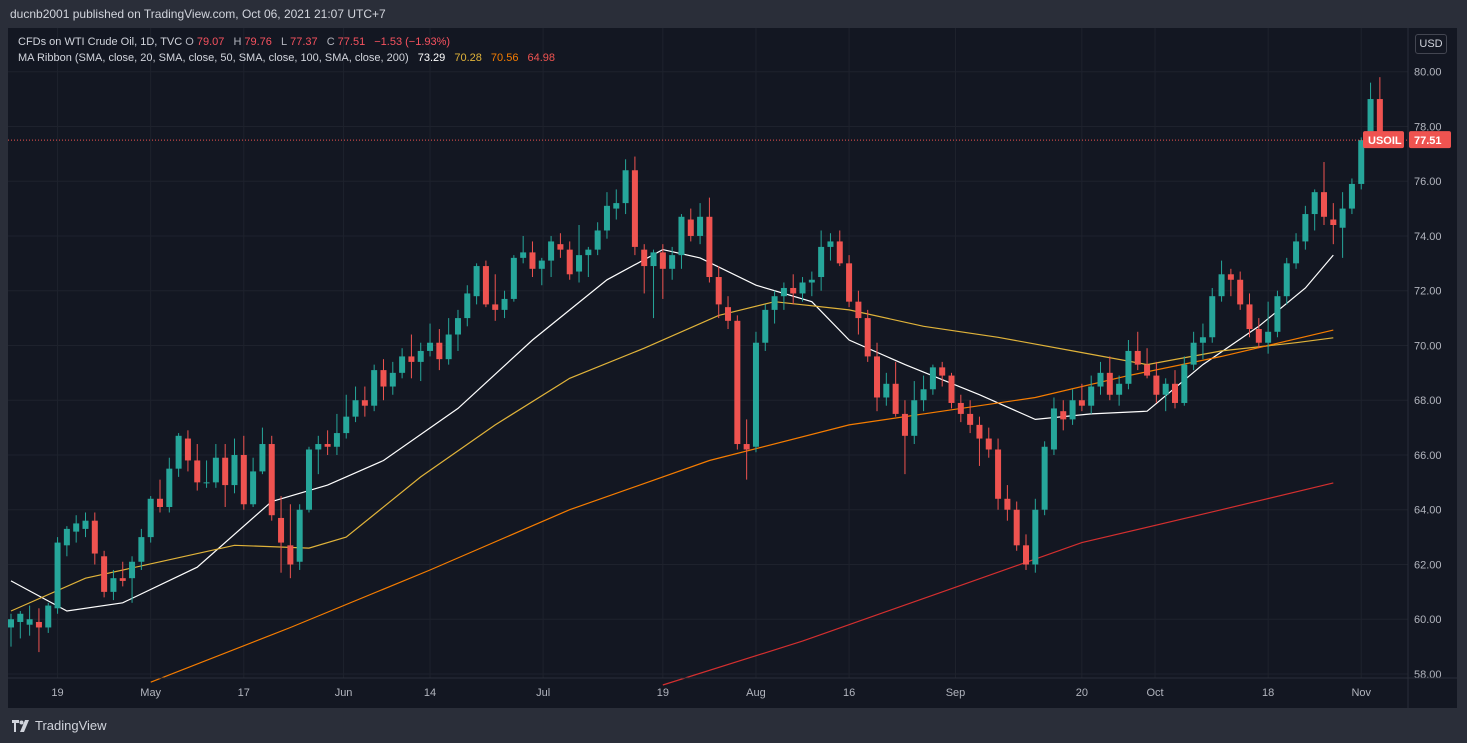  Describe the element at coordinates (100, 42) in the screenshot. I see `instrument-label: CFDs on WTI Crude Oil, 1D, TVC` at that location.